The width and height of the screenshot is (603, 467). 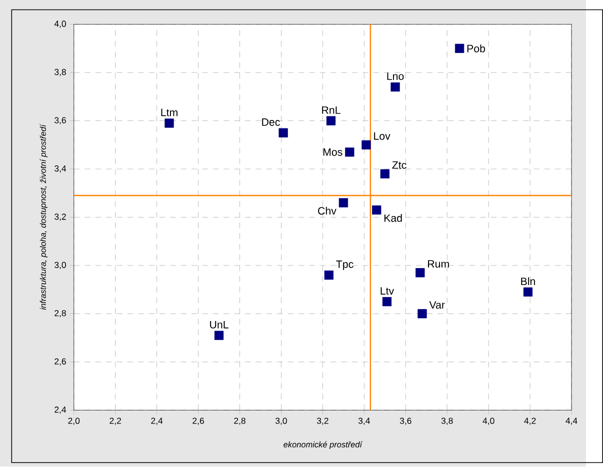 I want to click on series-label: Kad, so click(x=393, y=218).